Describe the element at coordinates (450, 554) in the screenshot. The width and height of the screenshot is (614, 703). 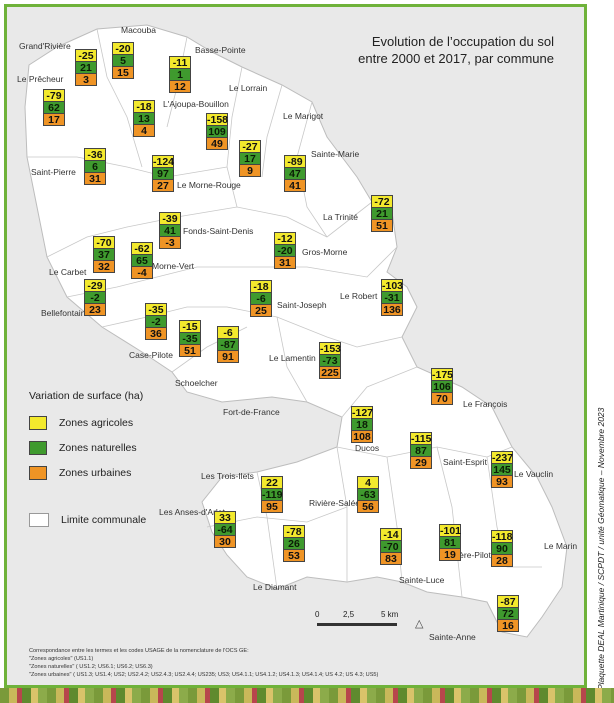
I see `urbaine-value: 19` at that location.